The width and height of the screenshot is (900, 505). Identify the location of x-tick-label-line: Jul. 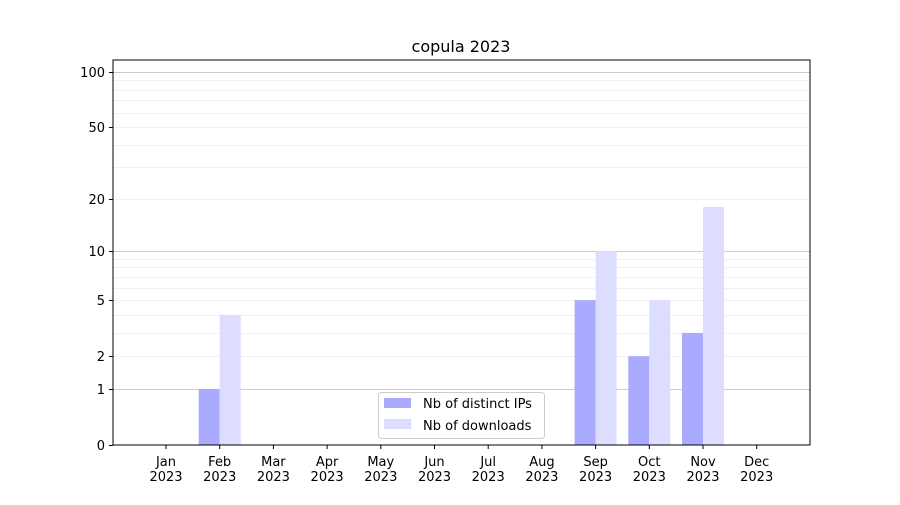
(487, 462).